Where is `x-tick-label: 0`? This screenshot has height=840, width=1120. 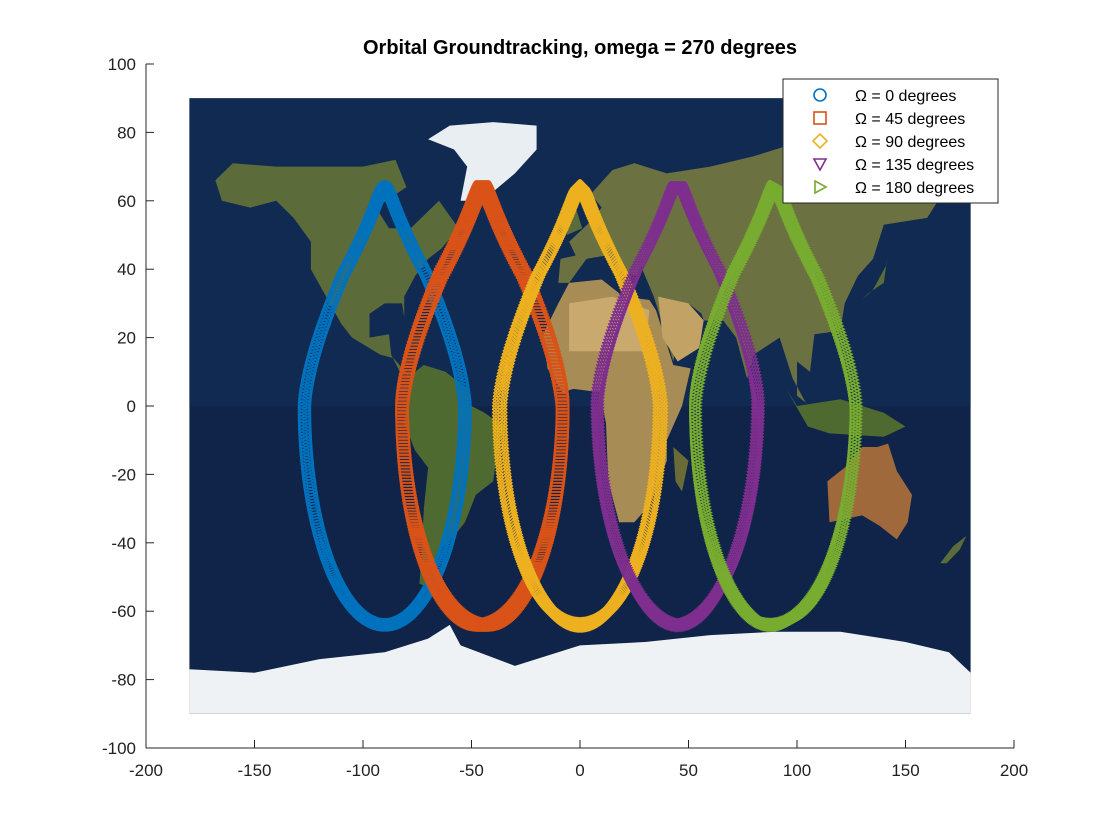 x-tick-label: 0 is located at coordinates (579, 770).